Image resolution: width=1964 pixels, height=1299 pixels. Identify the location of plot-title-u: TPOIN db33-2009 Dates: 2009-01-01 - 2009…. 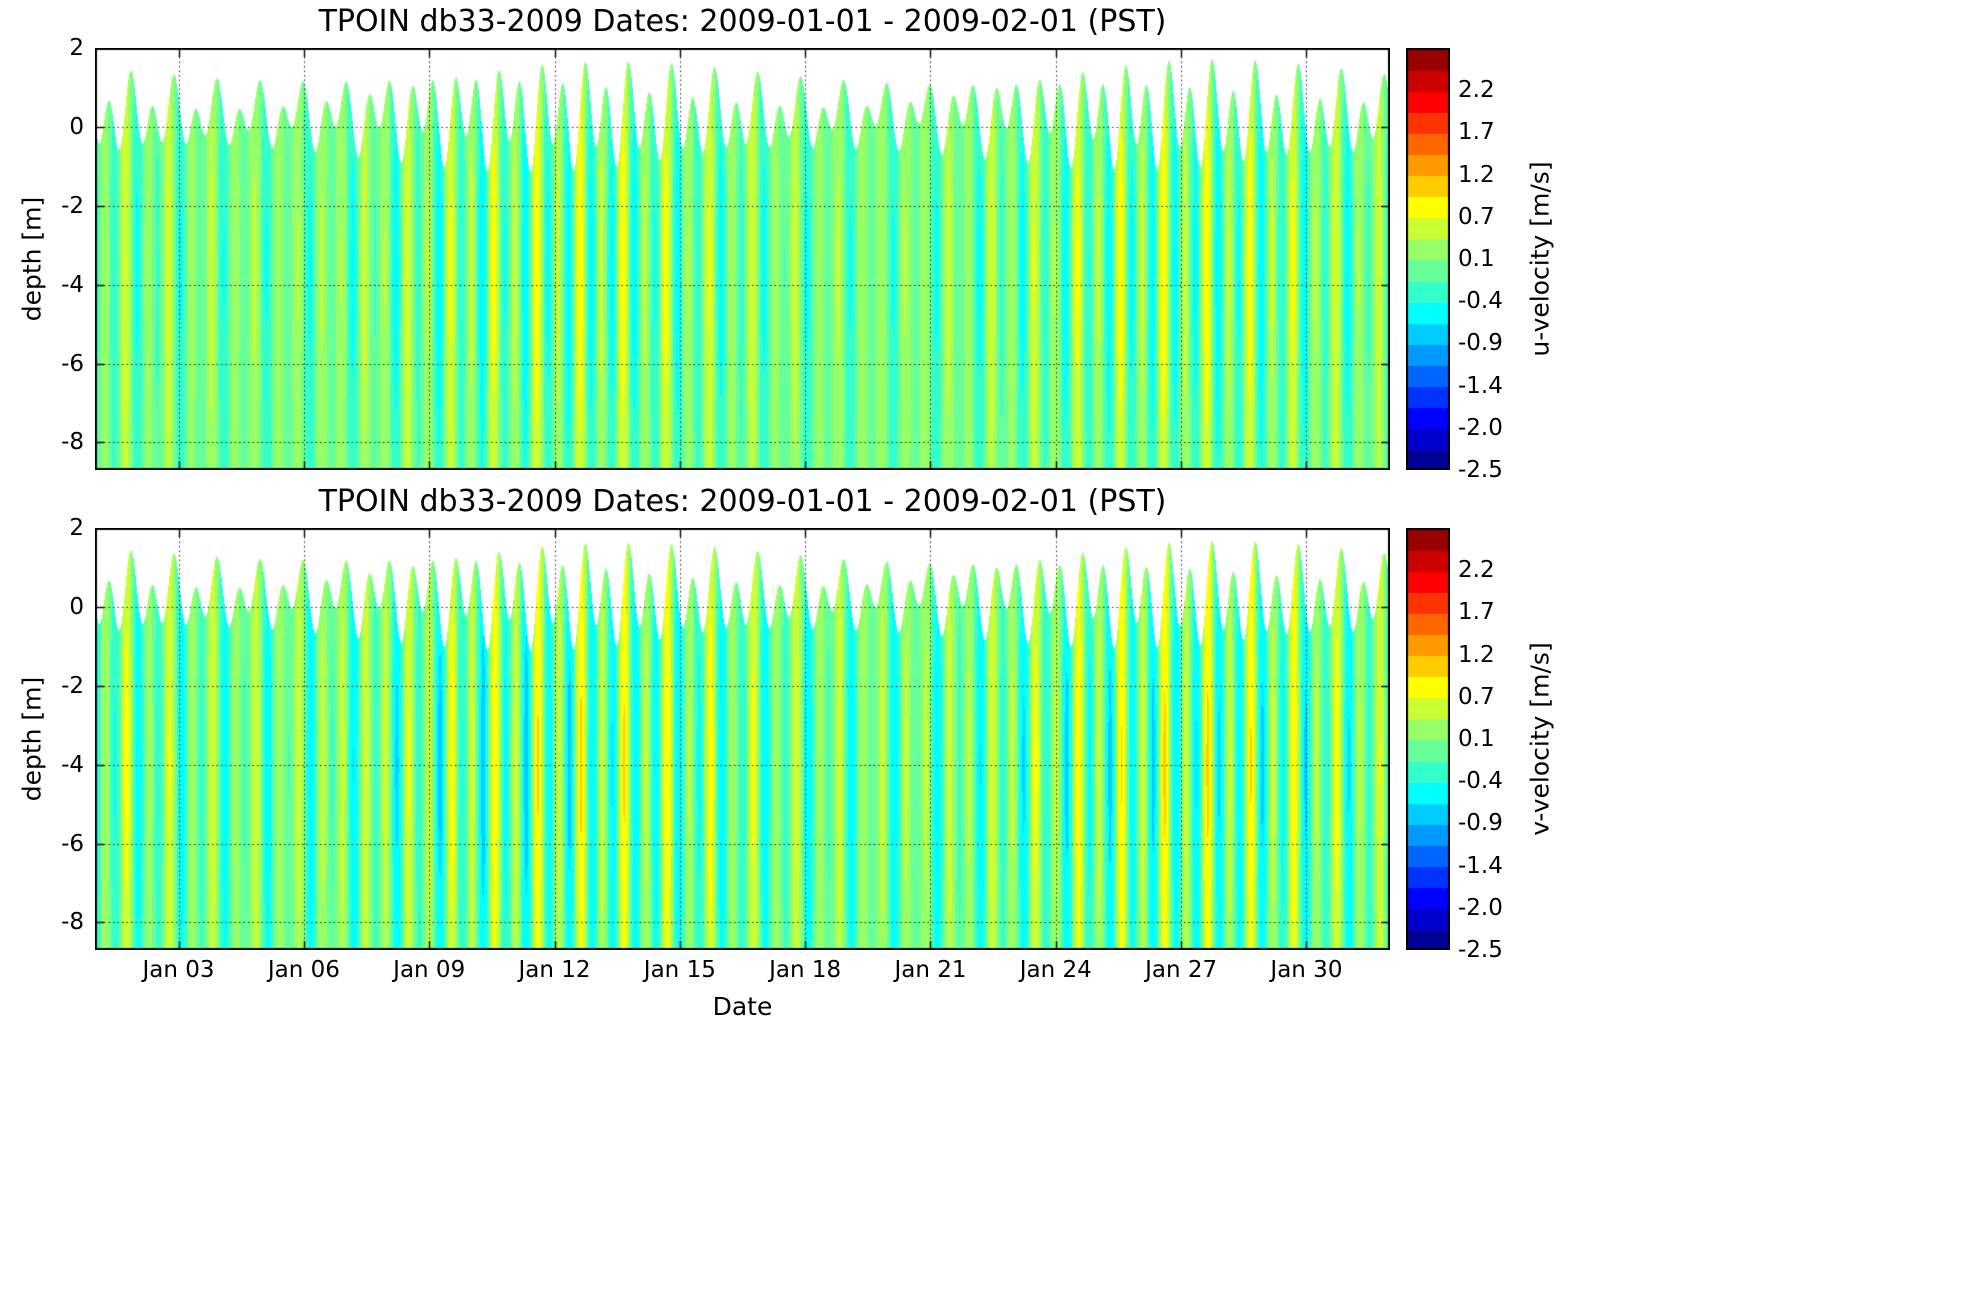
(742, 21).